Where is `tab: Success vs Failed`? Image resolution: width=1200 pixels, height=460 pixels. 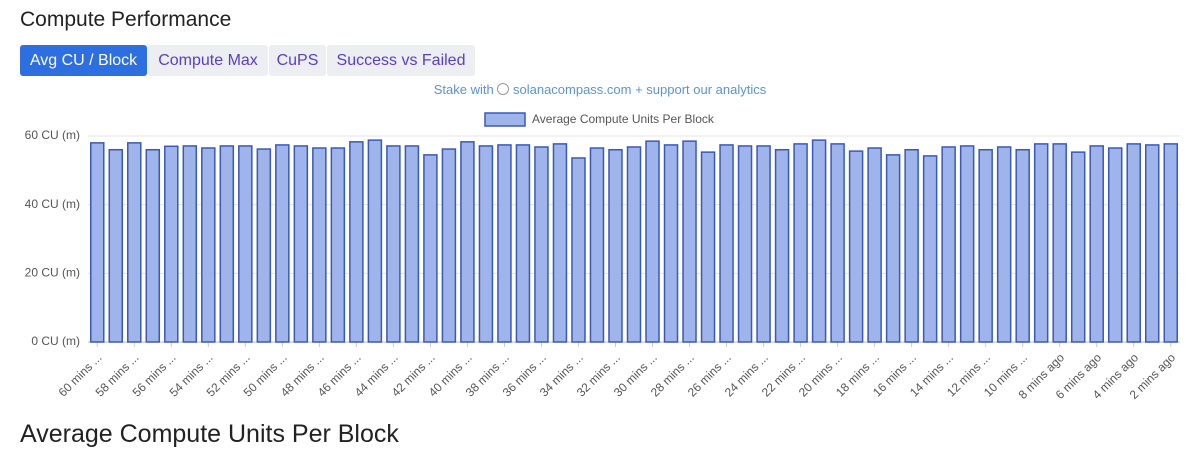 tab: Success vs Failed is located at coordinates (401, 60).